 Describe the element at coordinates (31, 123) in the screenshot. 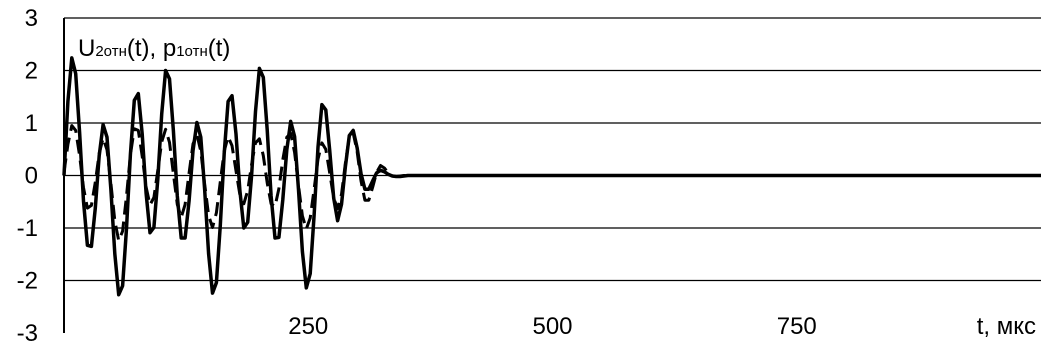

I see `y-tick-label-1: 1` at that location.